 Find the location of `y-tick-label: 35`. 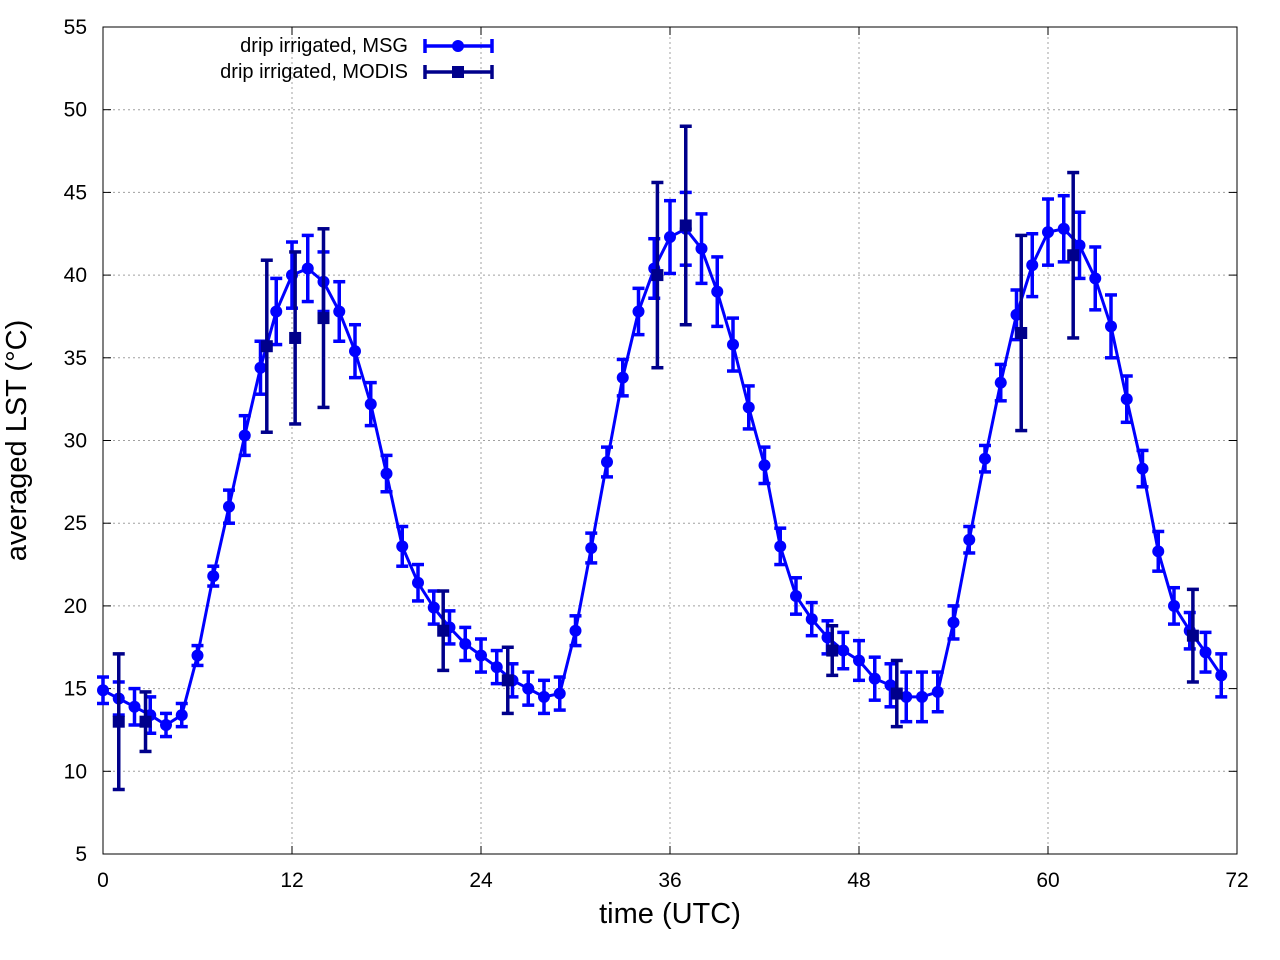

y-tick-label: 35 is located at coordinates (75, 358).